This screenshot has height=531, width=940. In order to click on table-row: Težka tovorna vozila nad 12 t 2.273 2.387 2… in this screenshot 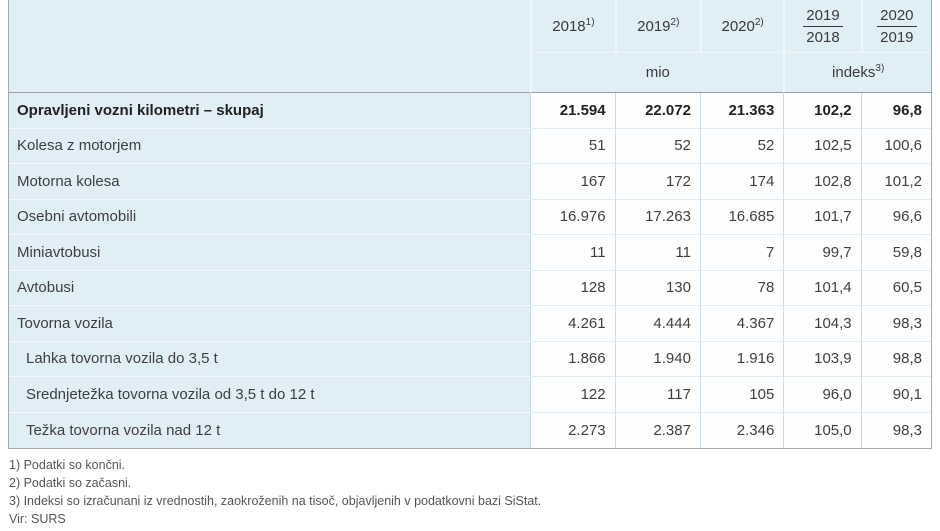, I will do `click(470, 430)`.